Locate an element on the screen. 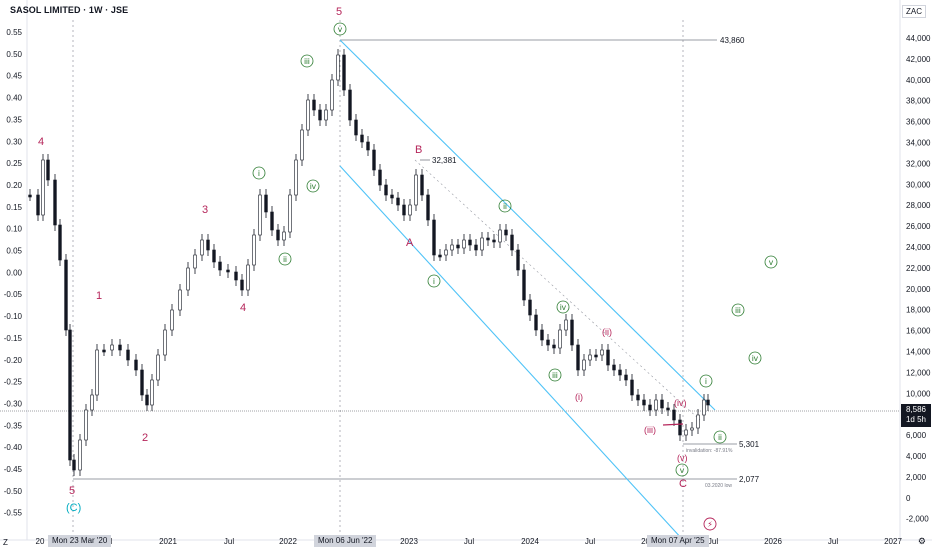 Image resolution: width=932 pixels, height=550 pixels. time-axis-label: Jul is located at coordinates (833, 541).